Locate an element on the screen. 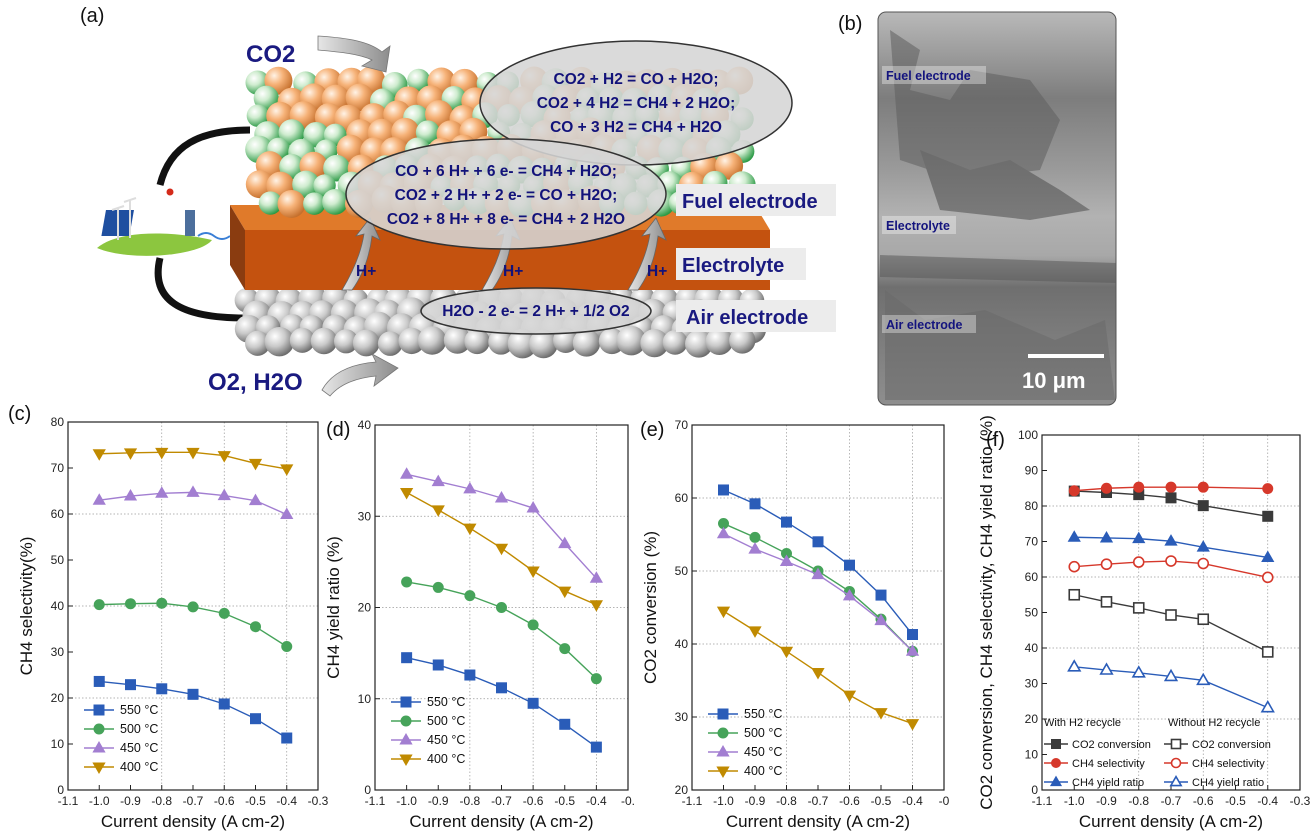  x-axis-label: Current density (A cm-2) is located at coordinates (818, 821).